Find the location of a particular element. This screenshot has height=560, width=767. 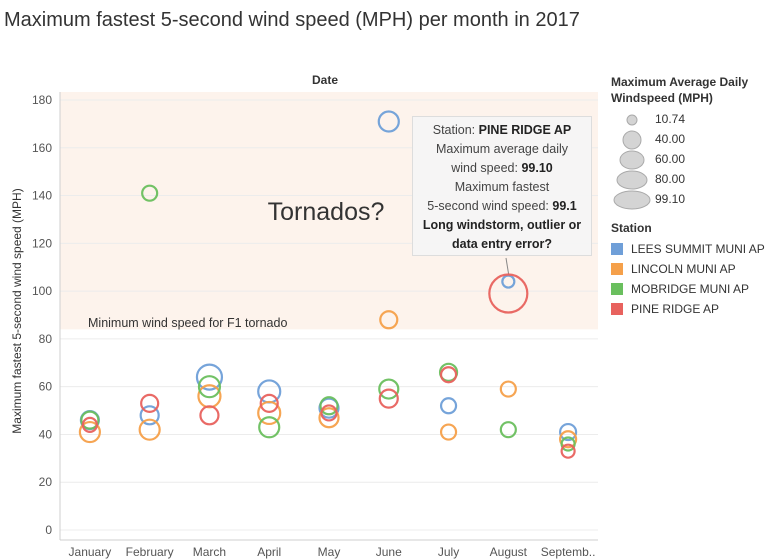

tooltip-max-label-1: Maximum fastest is located at coordinates (502, 187).